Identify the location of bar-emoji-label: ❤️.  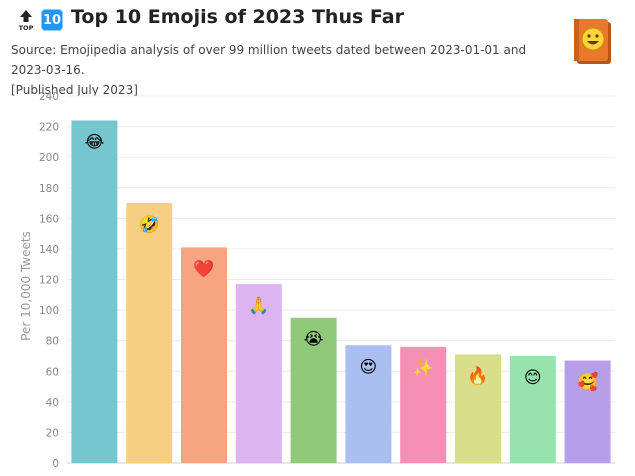
(204, 269).